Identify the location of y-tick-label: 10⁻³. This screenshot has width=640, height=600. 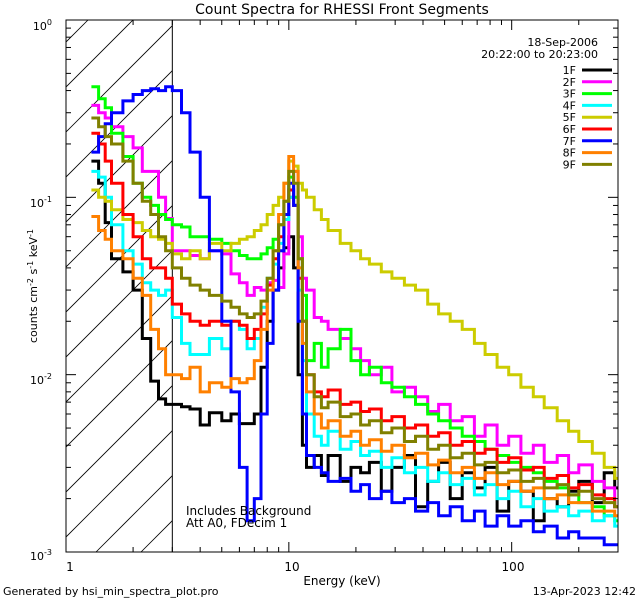
(41, 555).